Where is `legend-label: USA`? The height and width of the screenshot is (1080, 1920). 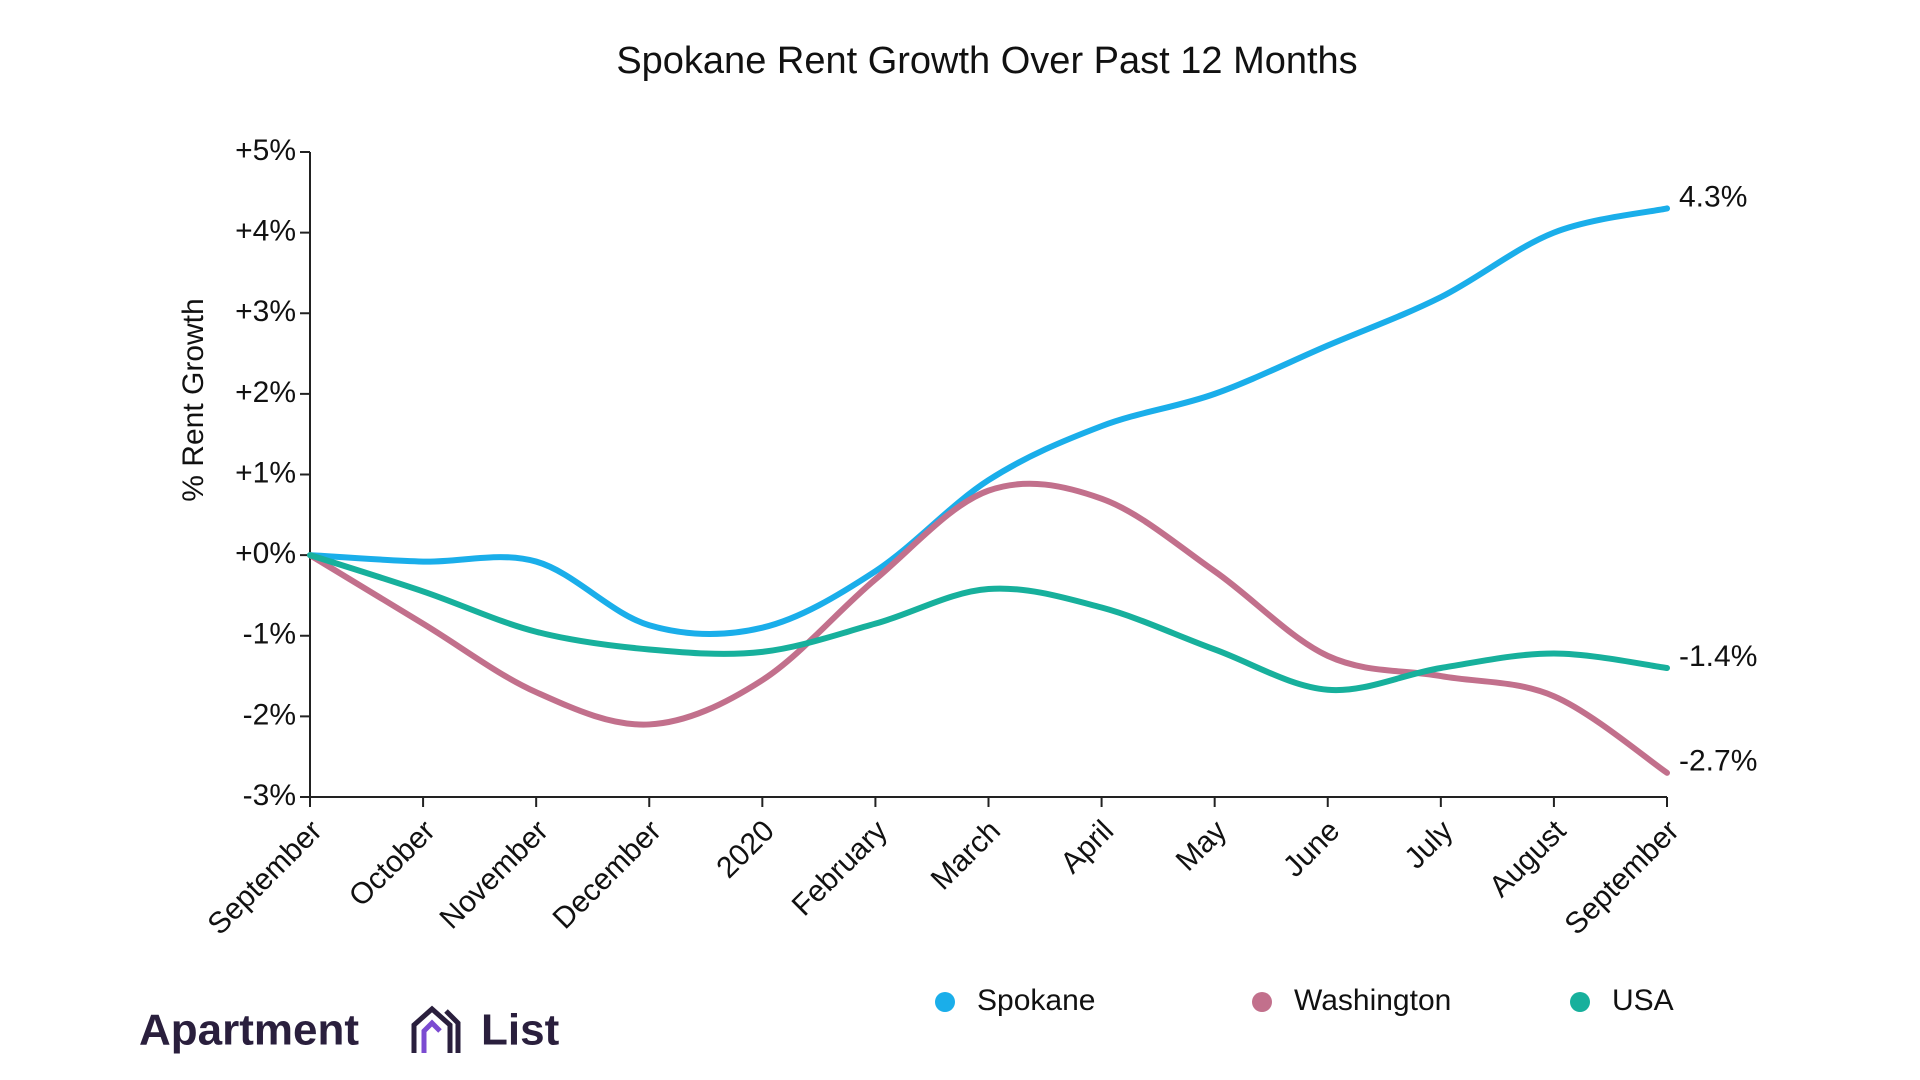 legend-label: USA is located at coordinates (1643, 1000).